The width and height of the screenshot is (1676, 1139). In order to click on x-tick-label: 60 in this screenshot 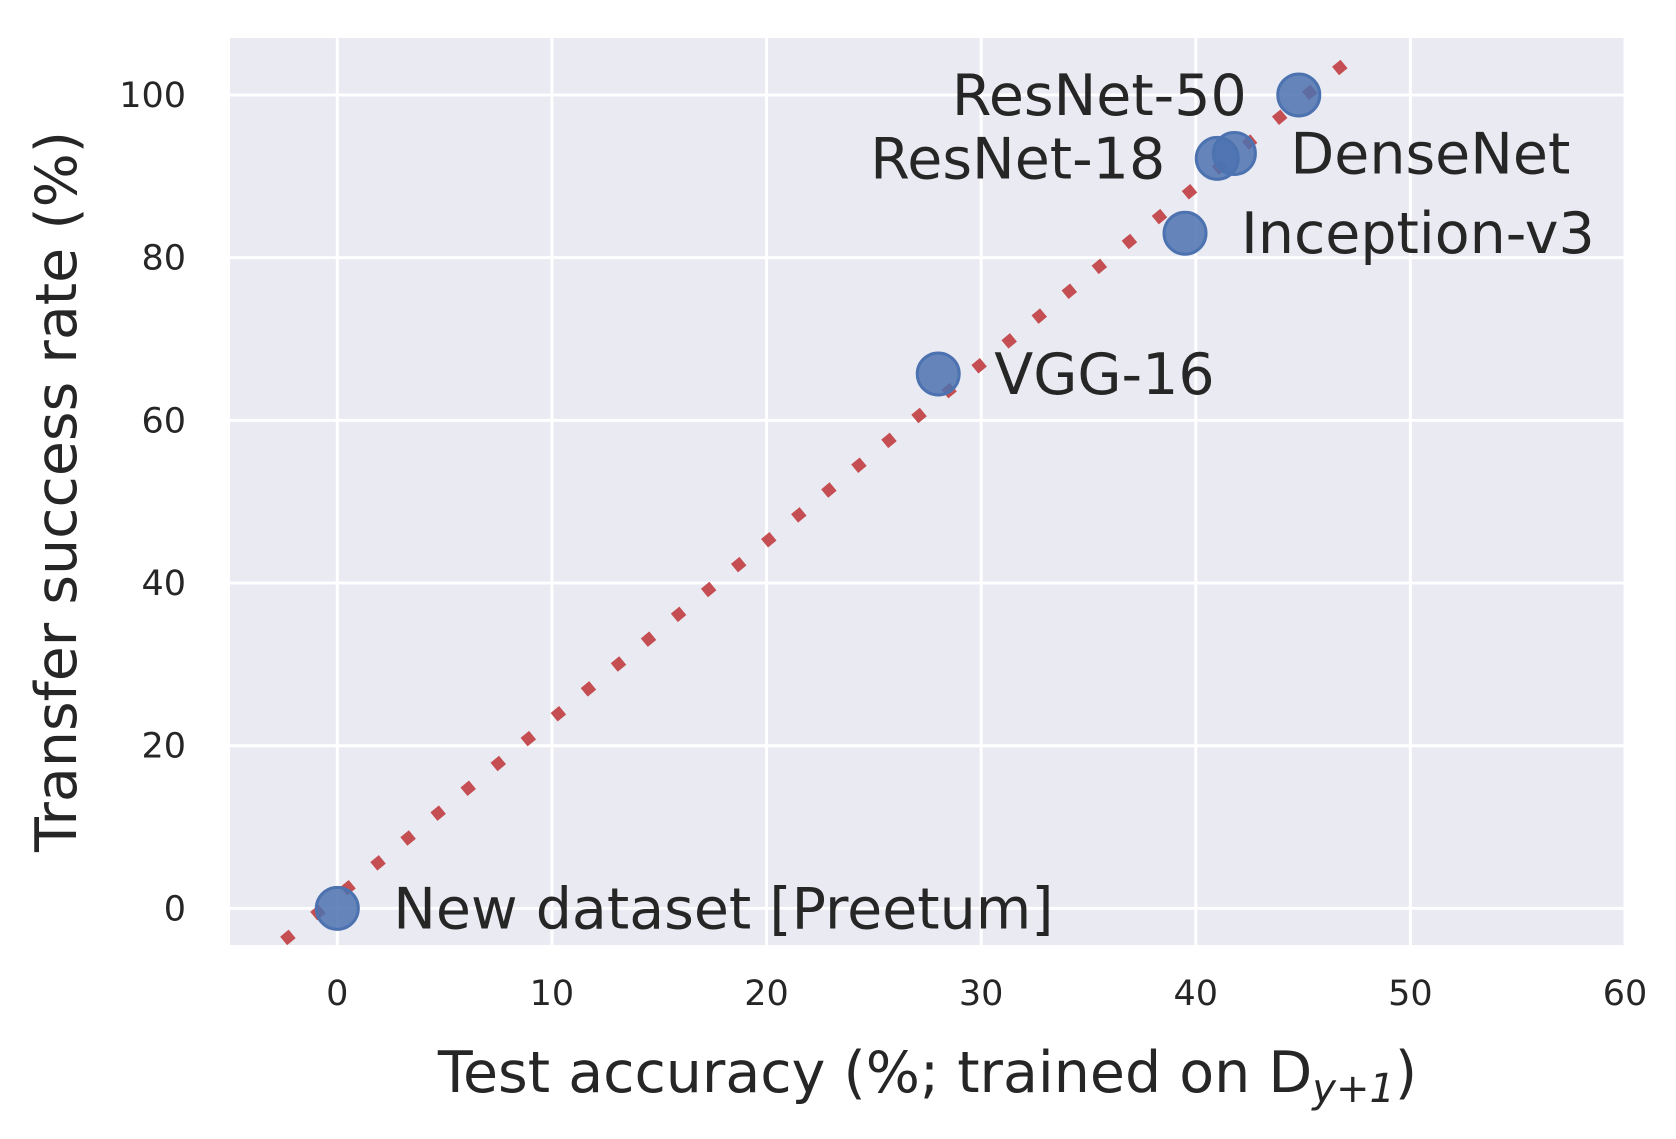, I will do `click(1625, 994)`.